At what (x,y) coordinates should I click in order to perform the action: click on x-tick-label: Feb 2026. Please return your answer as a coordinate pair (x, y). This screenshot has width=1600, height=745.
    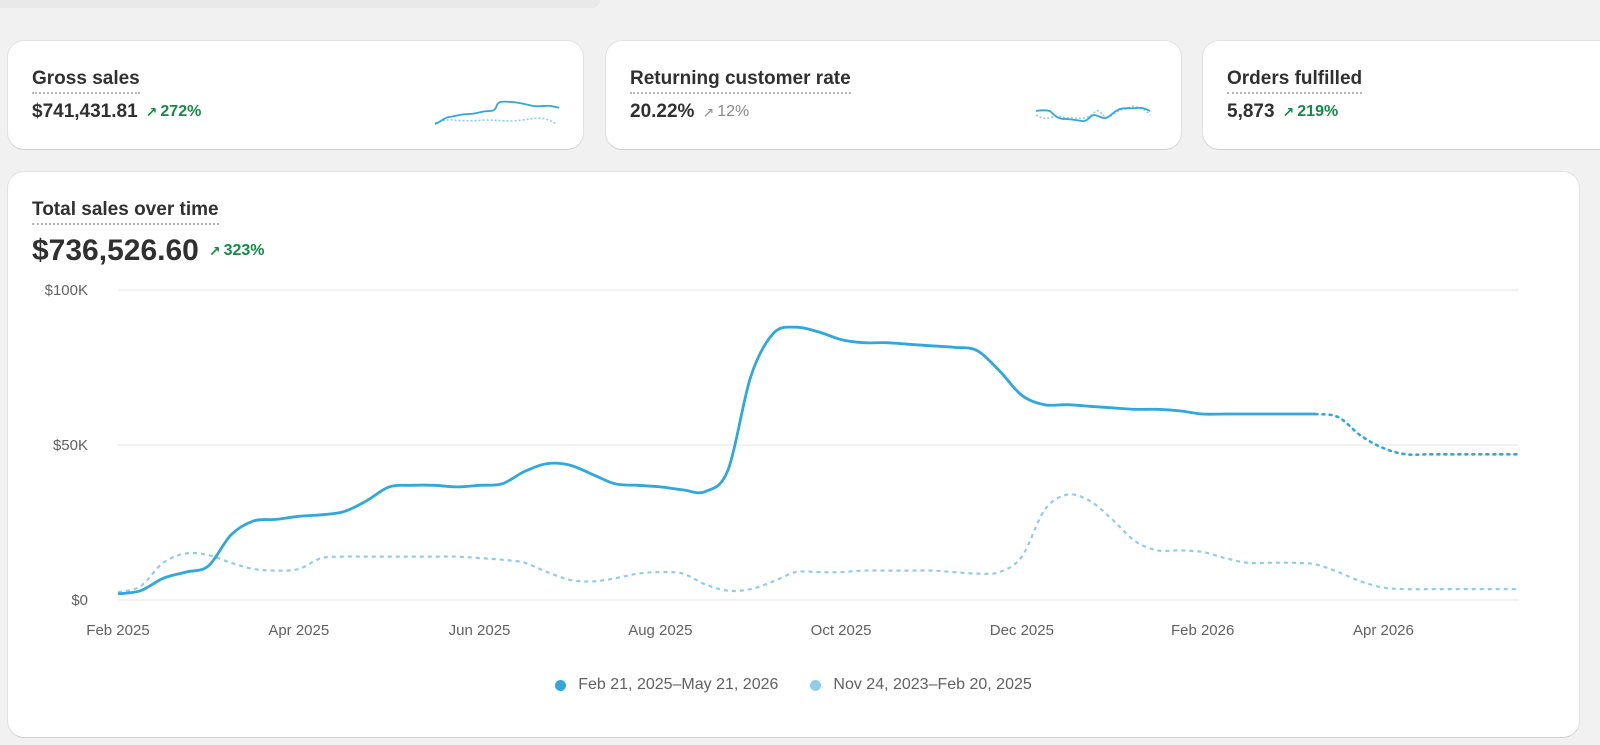
    Looking at the image, I should click on (1202, 630).